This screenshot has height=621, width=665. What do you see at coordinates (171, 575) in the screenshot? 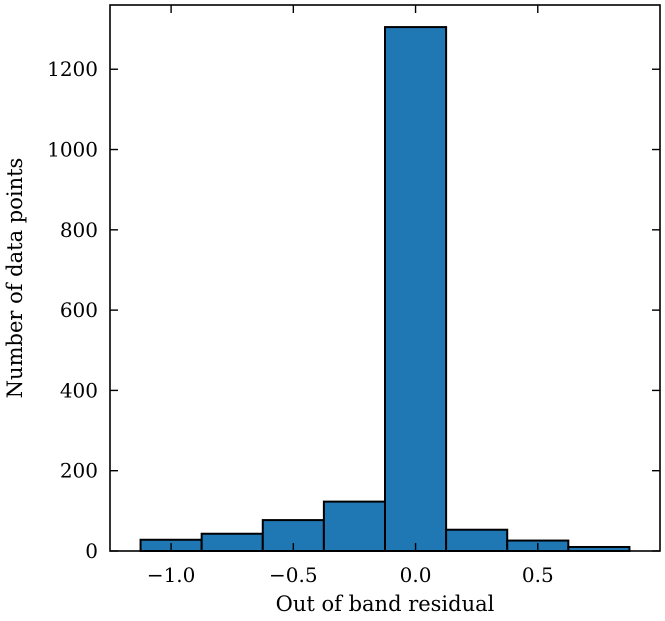
I see `x-tick-label-0: −1.0` at bounding box center [171, 575].